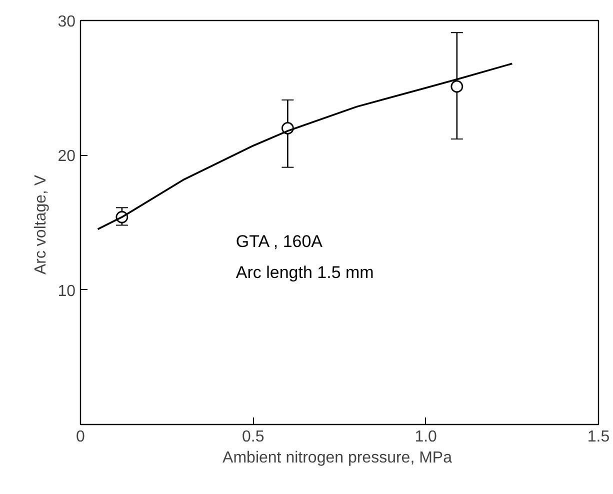 The image size is (613, 494). Describe the element at coordinates (253, 437) in the screenshot. I see `x-tick-label: 0.5` at that location.